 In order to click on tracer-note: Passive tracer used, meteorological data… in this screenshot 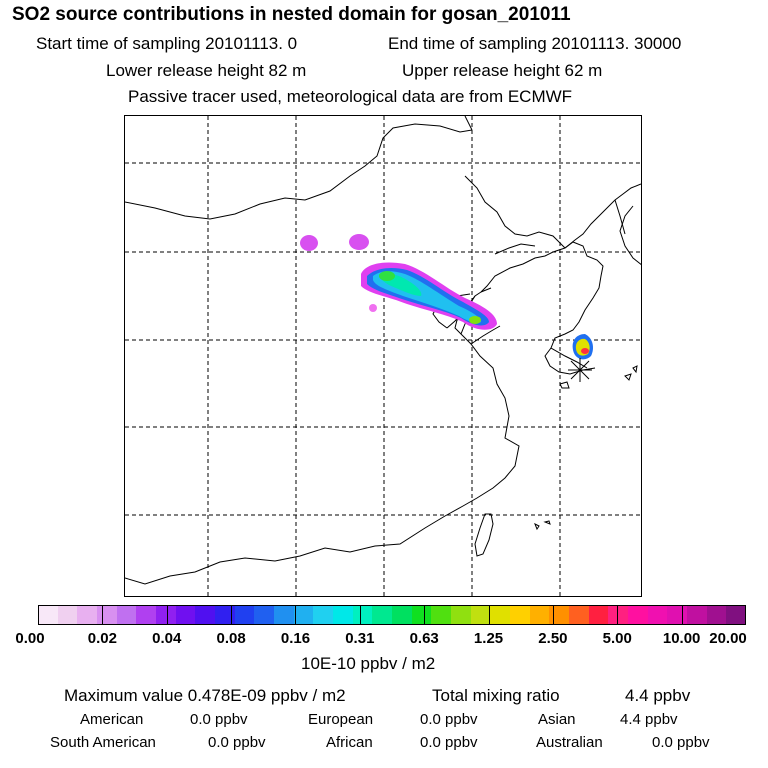, I will do `click(350, 96)`.